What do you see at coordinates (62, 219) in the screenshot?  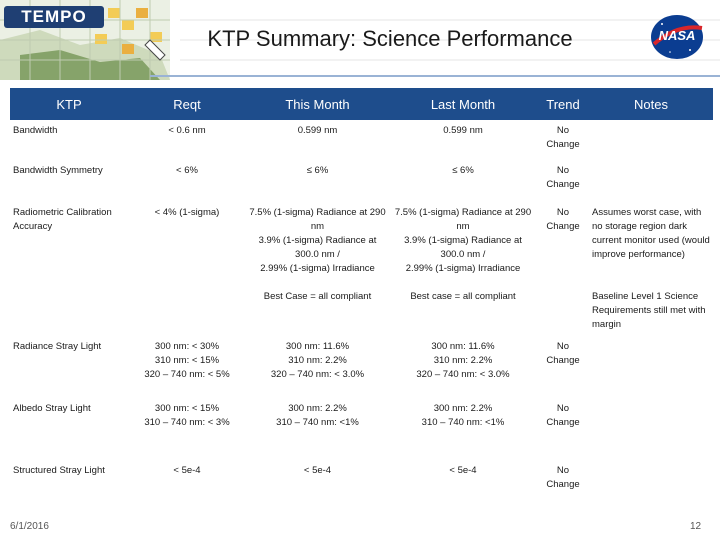 I see `cell-ktp: Radiometric Calibration Accuracy` at bounding box center [62, 219].